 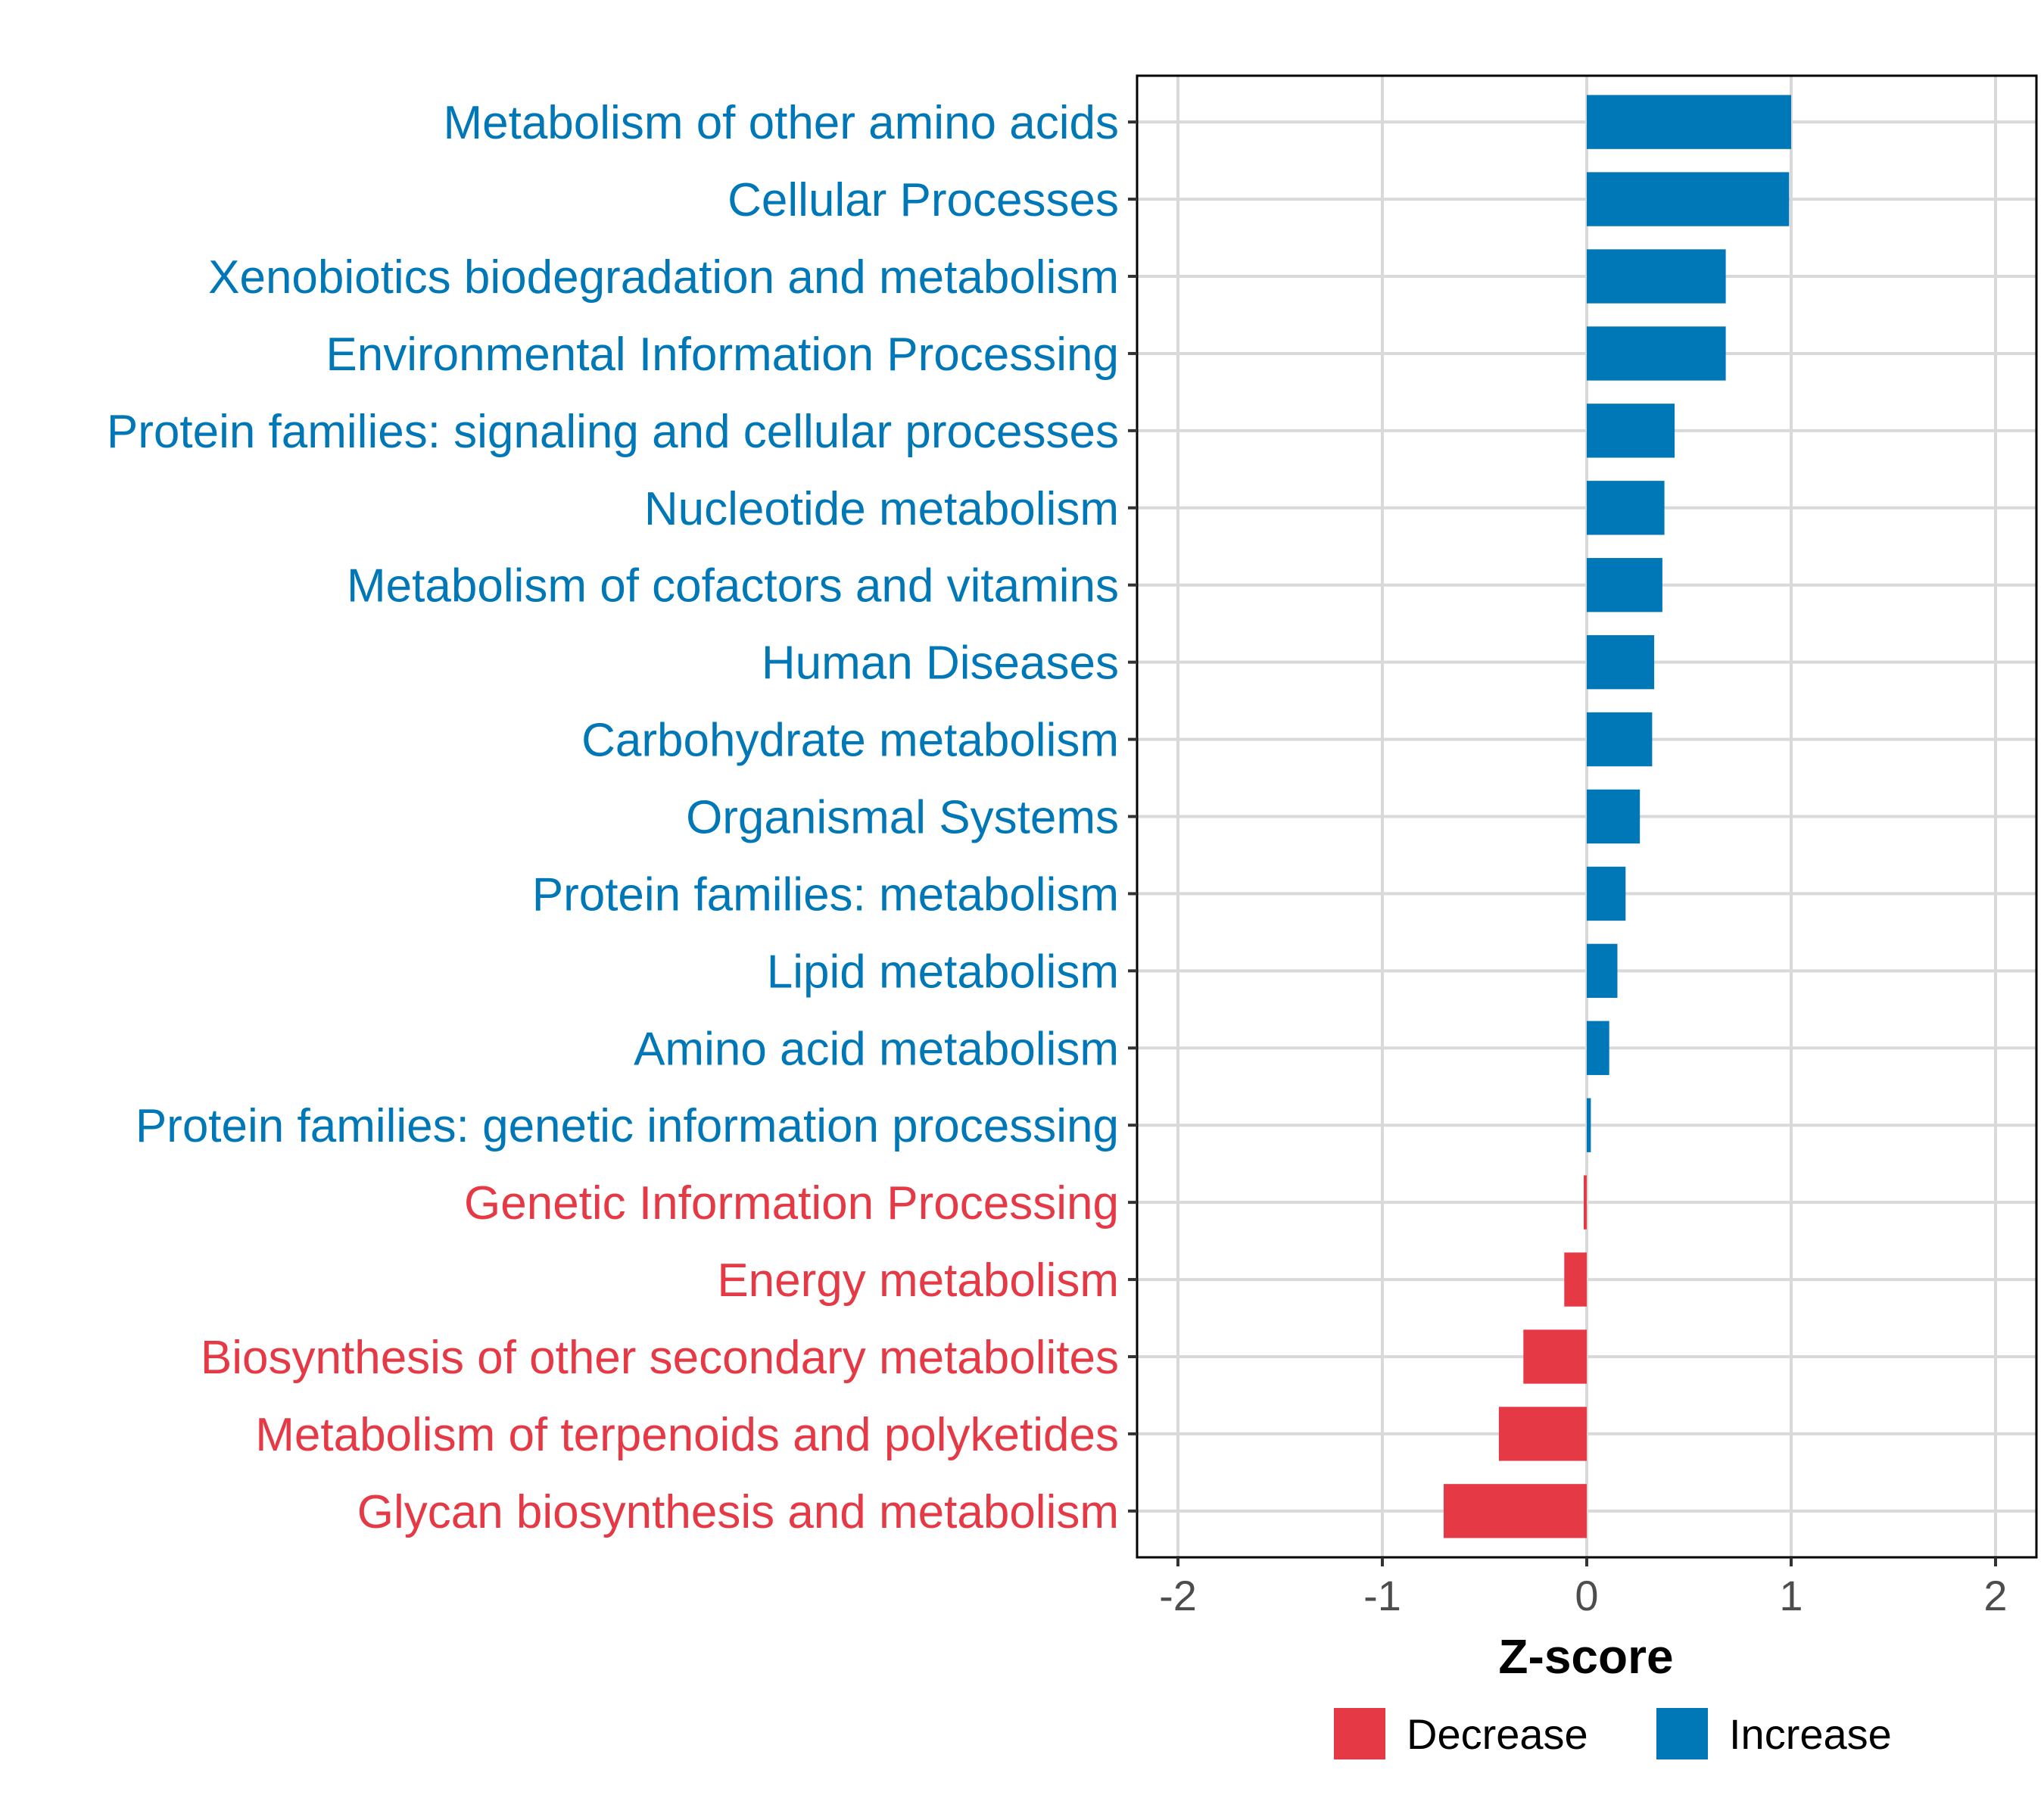 What do you see at coordinates (738, 1512) in the screenshot?
I see `category-label: Glycan biosynthesis and metabolism` at bounding box center [738, 1512].